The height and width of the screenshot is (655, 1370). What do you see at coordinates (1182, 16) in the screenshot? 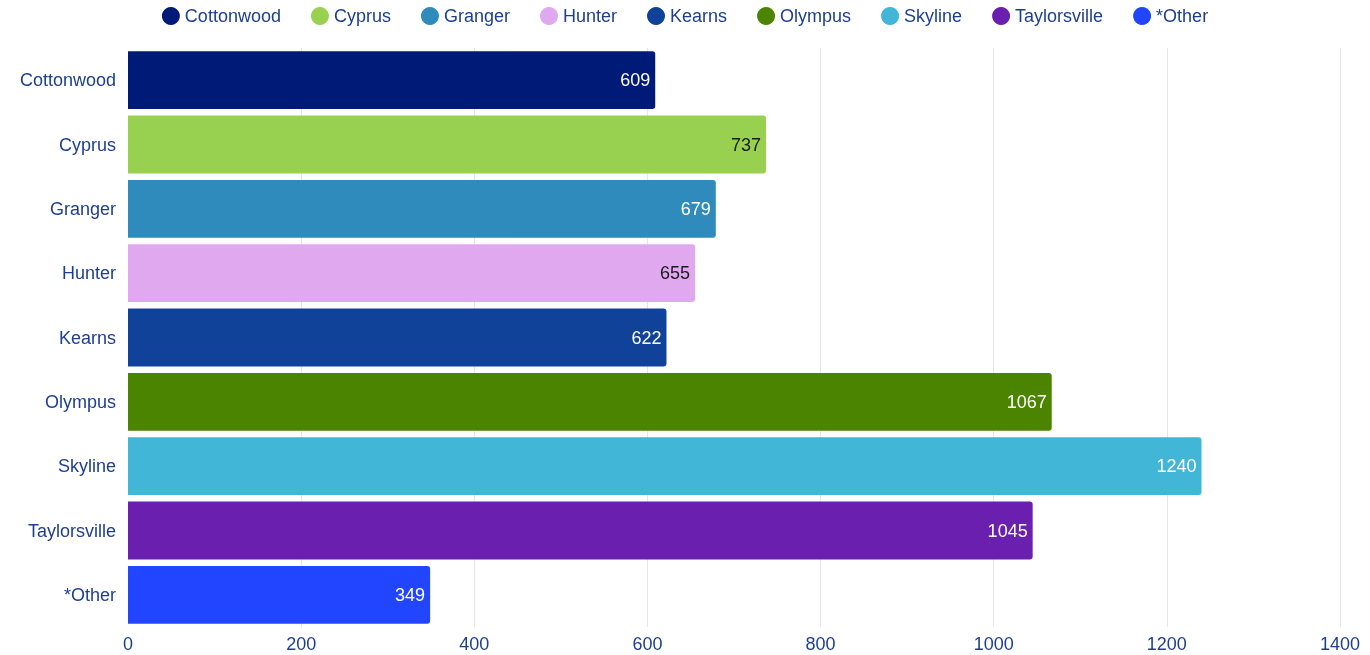
I see `legend-label: *Other` at bounding box center [1182, 16].